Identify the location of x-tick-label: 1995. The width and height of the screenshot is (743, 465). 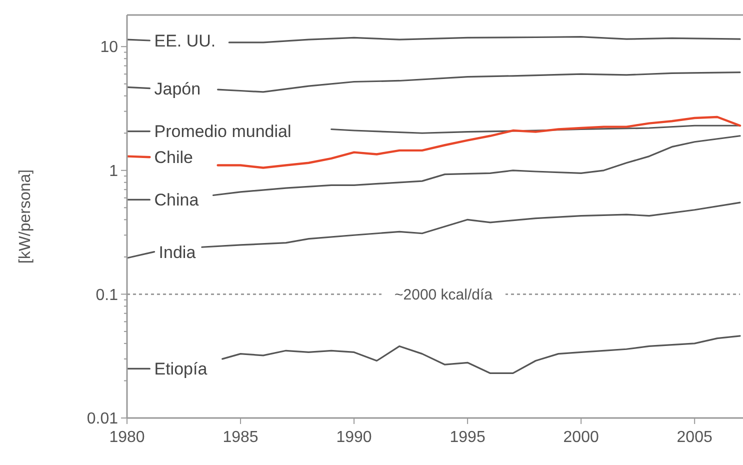
(468, 437).